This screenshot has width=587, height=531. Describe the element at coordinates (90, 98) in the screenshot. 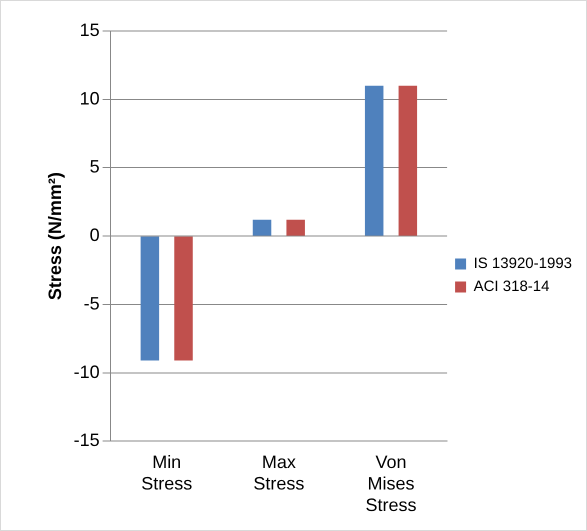

I see `y-tick-label: 10` at that location.